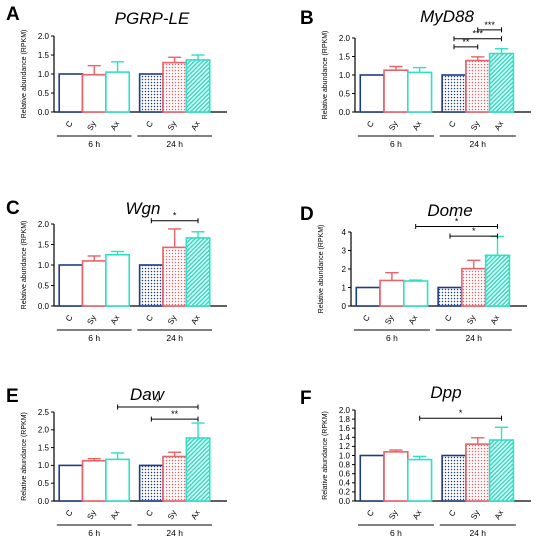 The image size is (543, 550). Describe the element at coordinates (345, 419) in the screenshot. I see `y-tick-label: 1.8` at that location.